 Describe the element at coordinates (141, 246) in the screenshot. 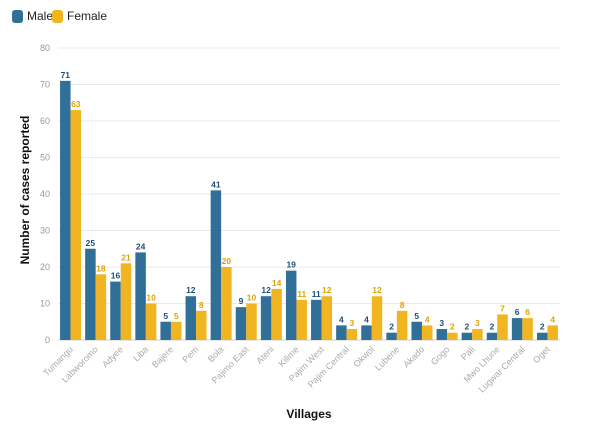

I see `data-label-male: 24` at that location.